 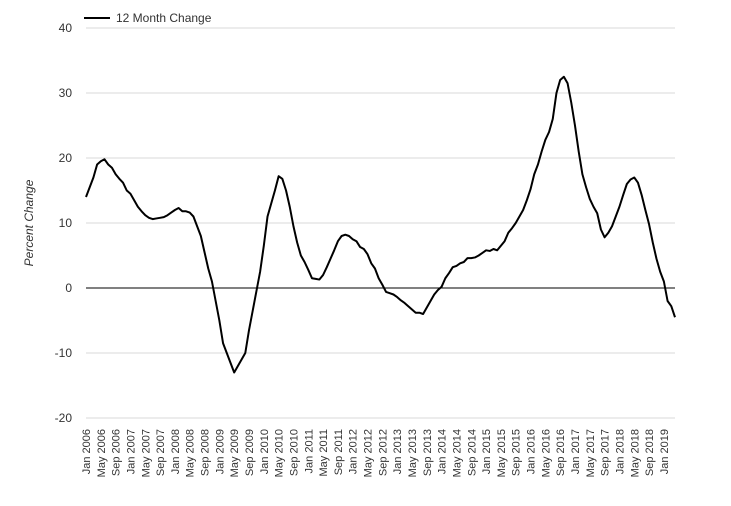 What do you see at coordinates (265, 451) in the screenshot?
I see `x-tick-label: Jan 2010` at bounding box center [265, 451].